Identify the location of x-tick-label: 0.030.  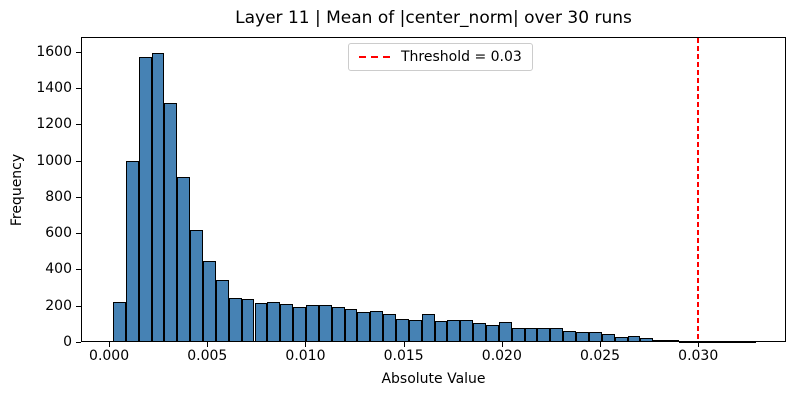
(698, 356).